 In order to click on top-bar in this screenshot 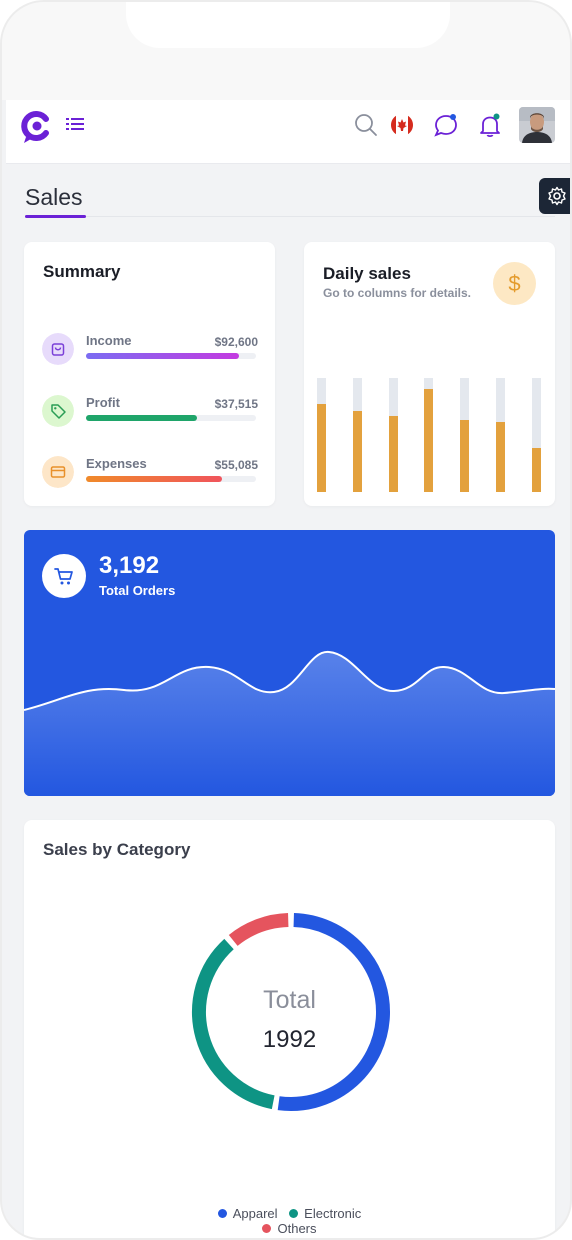, I will do `click(288, 132)`.